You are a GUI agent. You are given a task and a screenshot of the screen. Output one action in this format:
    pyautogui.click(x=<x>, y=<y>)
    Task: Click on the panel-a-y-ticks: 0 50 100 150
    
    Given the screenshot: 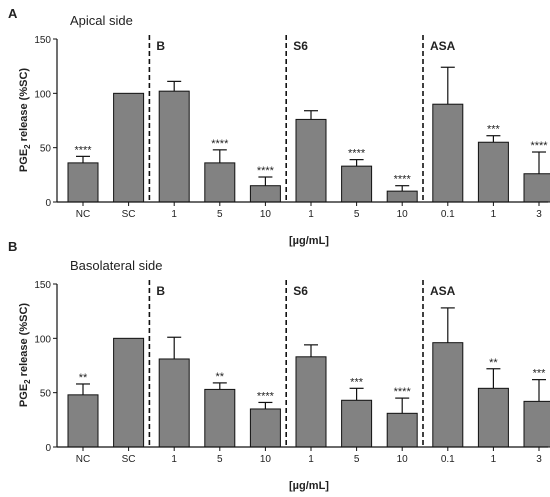 What is the action you would take?
    pyautogui.click(x=45, y=122)
    